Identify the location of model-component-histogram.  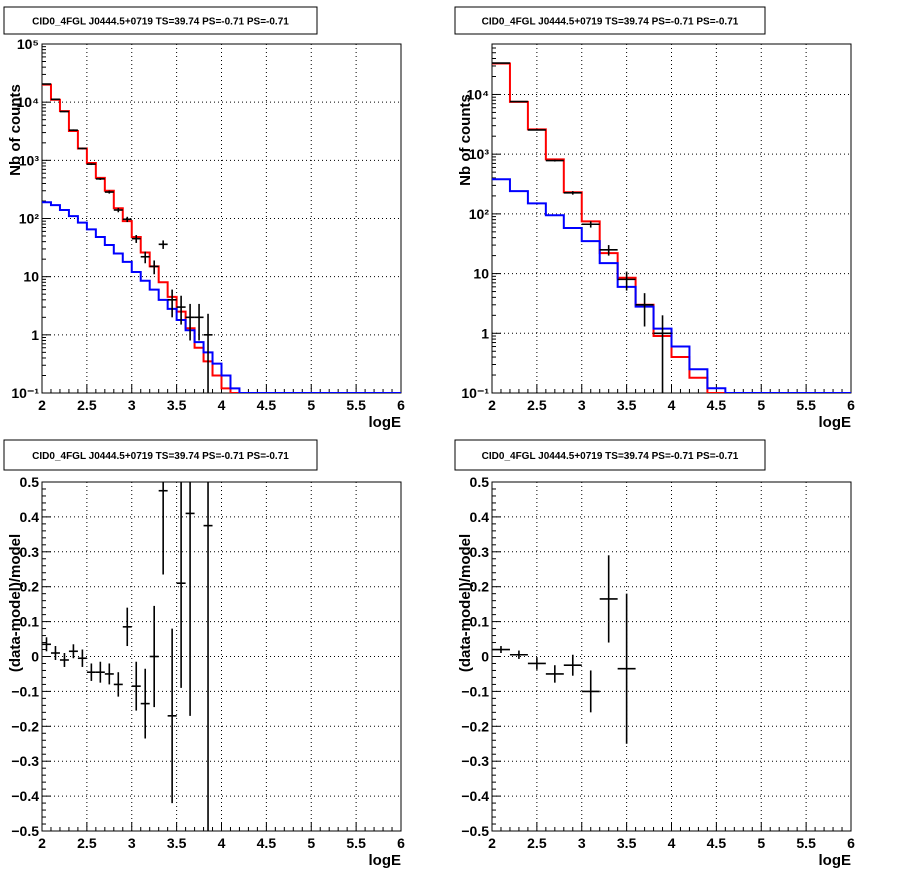
(221, 297).